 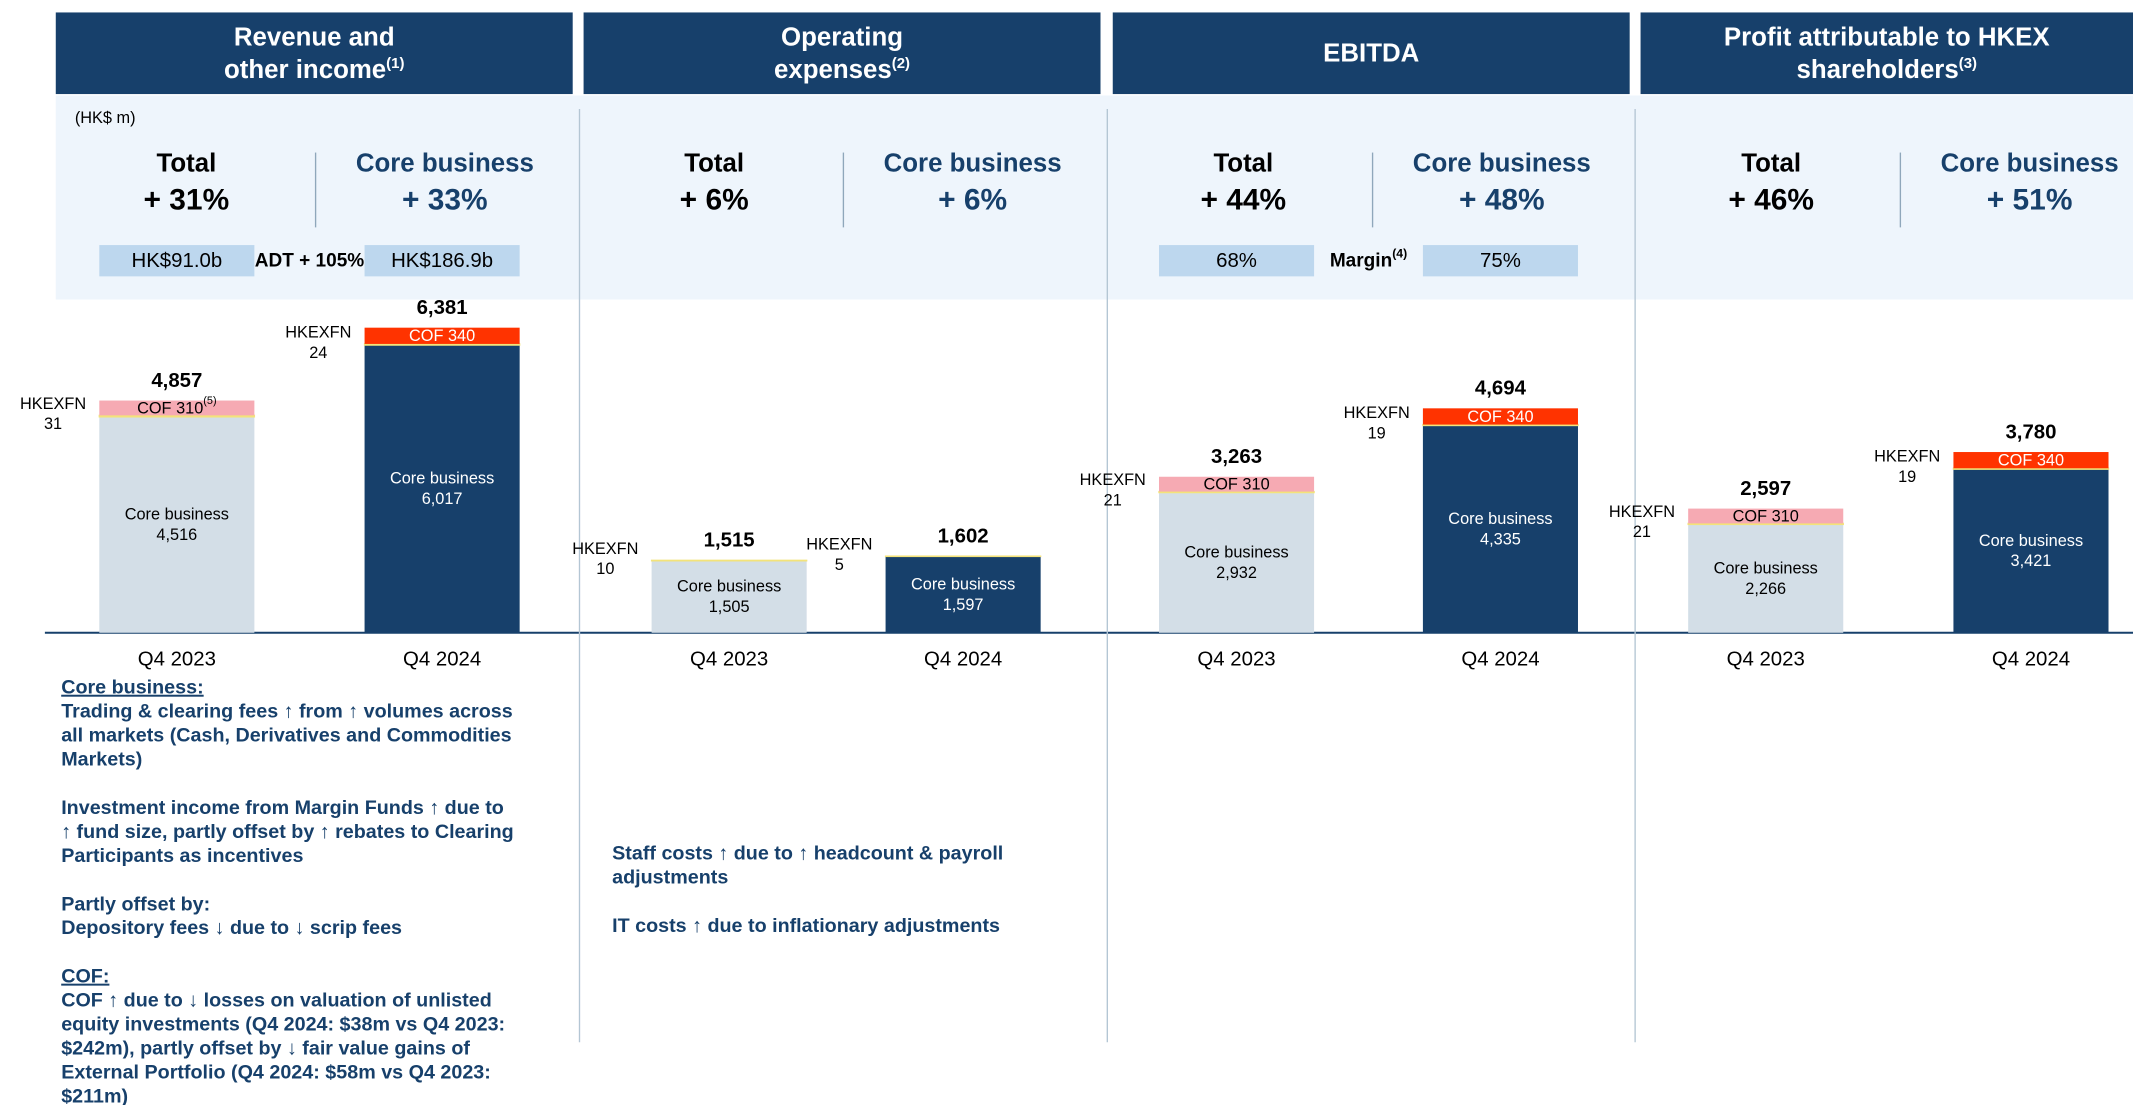 What do you see at coordinates (1968, 63) in the screenshot?
I see `footnote-ref: (3)` at bounding box center [1968, 63].